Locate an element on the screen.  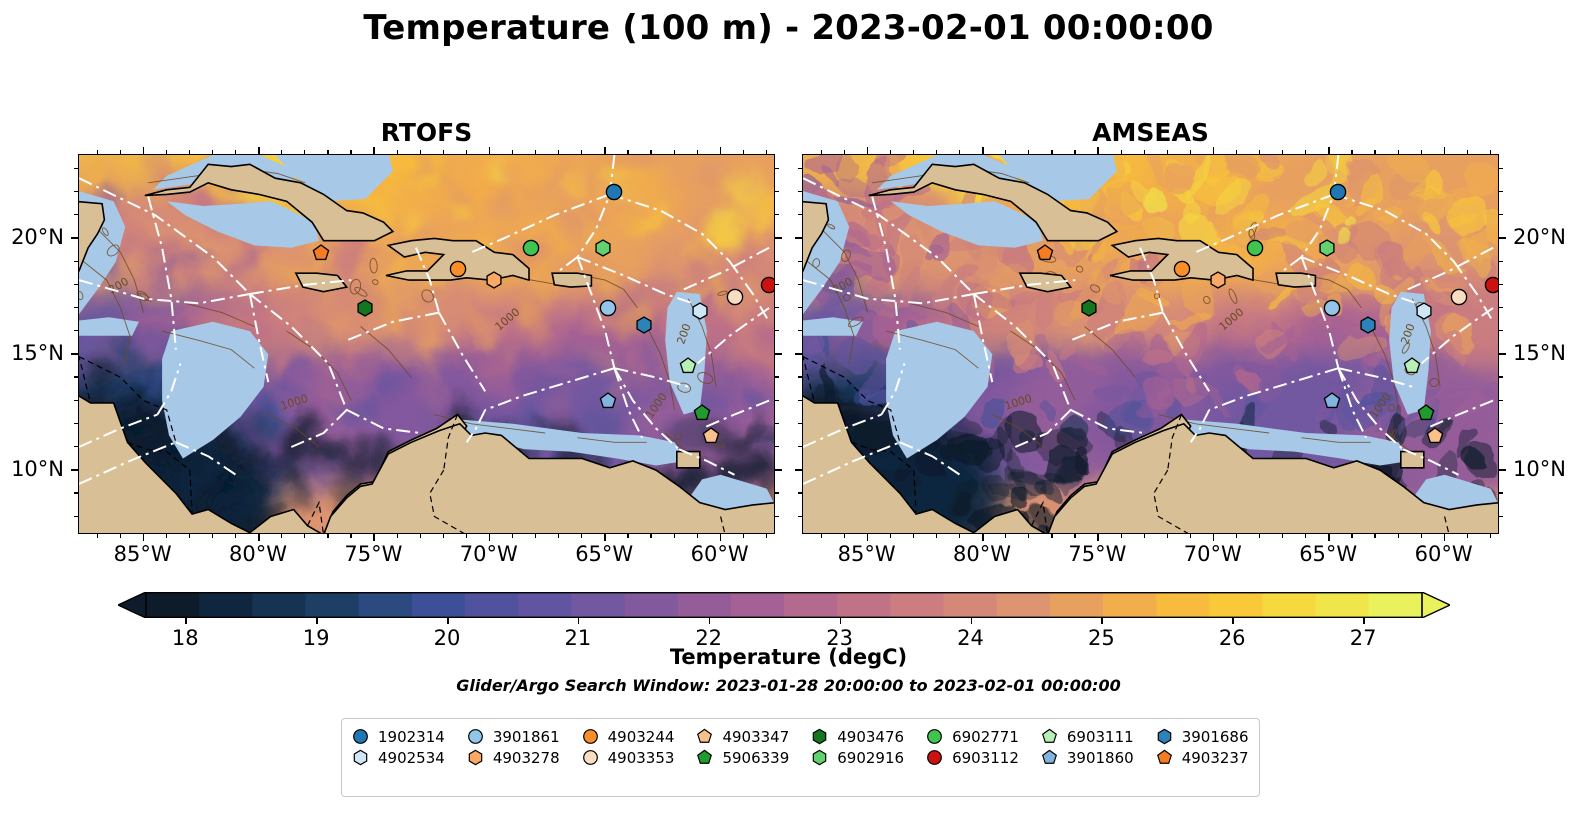
legend-item-3901686: 3901686 is located at coordinates (1202, 736).